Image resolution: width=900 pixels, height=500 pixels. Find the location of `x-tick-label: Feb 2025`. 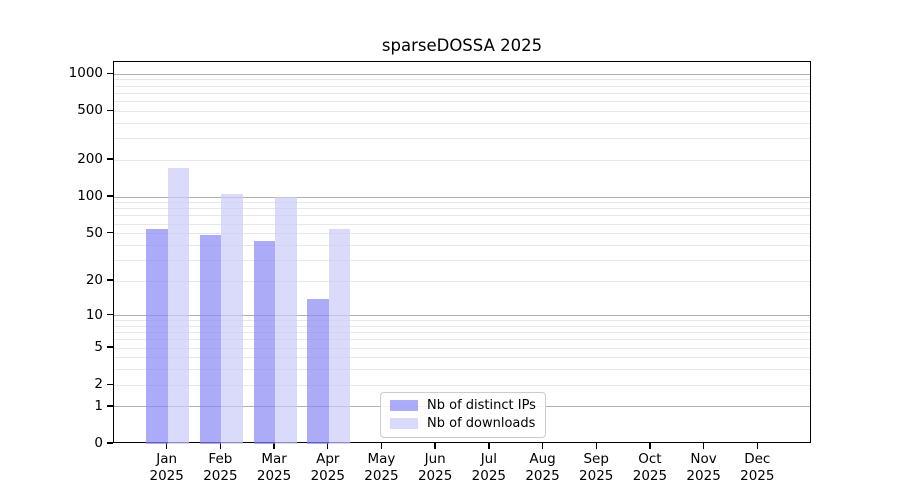

x-tick-label: Feb 2025 is located at coordinates (220, 467).